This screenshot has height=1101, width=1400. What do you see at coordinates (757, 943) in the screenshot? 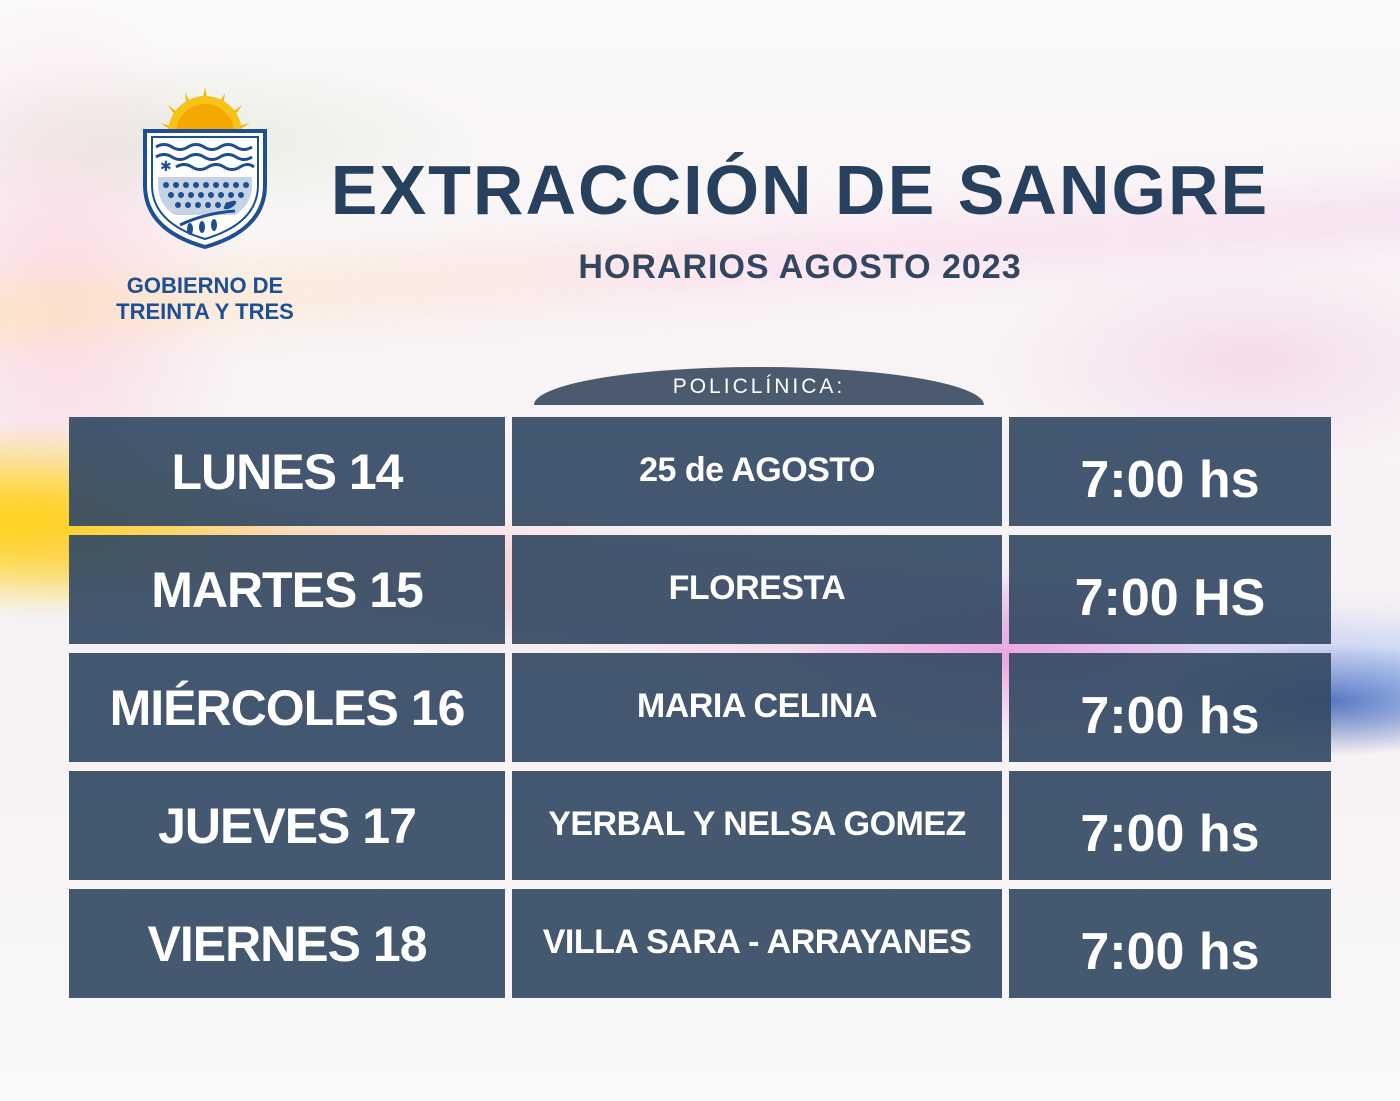
I see `place-cell: VILLA SARA - ARRAYANES` at bounding box center [757, 943].